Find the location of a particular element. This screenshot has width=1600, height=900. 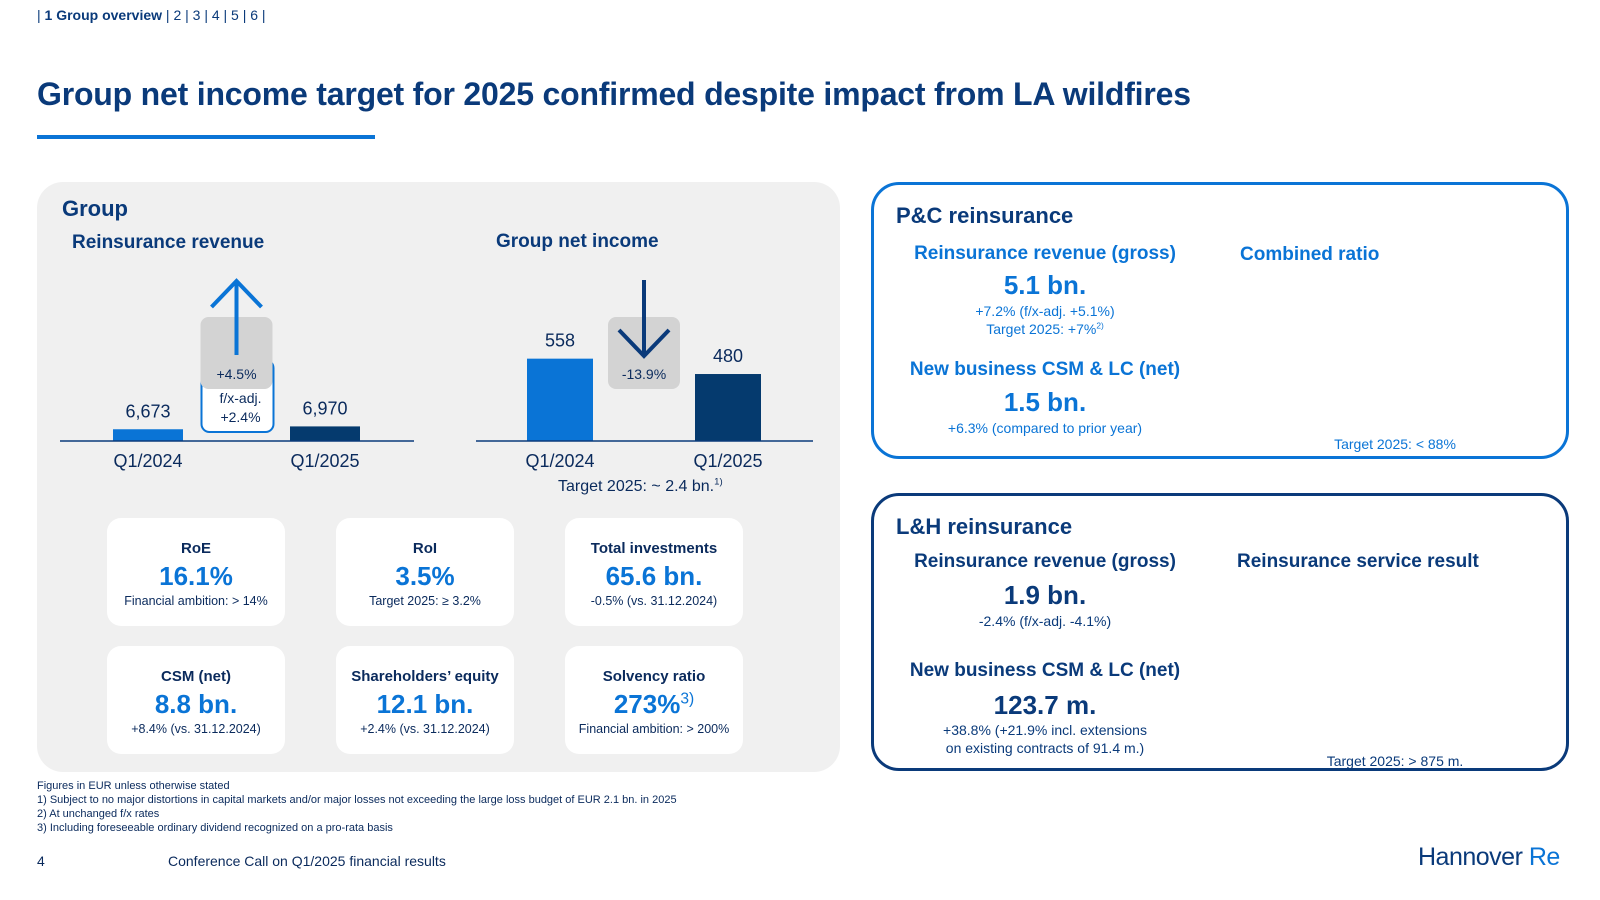

kpi-value: 273%3) is located at coordinates (654, 704).